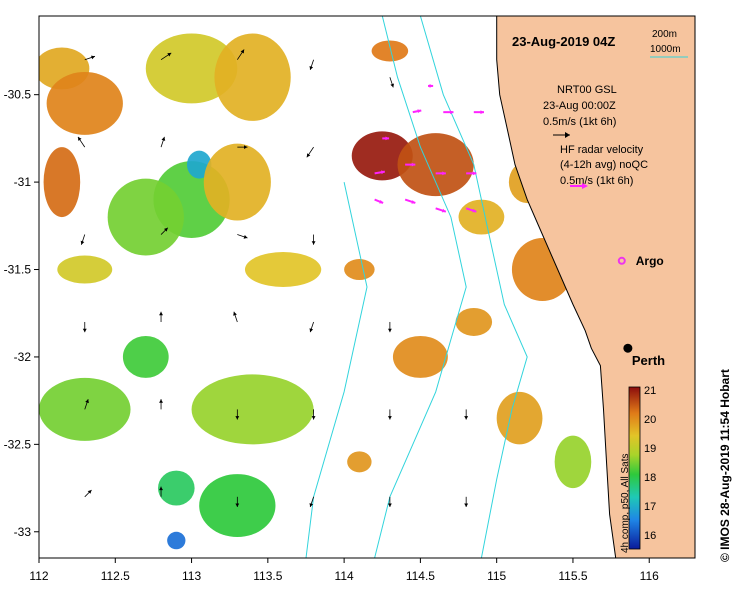 The width and height of the screenshot is (739, 592). I want to click on legend-radar-line3: 0.5m/s (1kt 6h), so click(596, 181).